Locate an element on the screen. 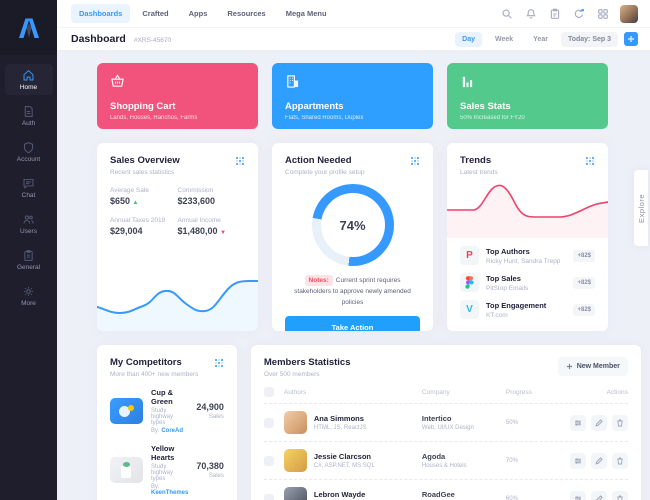 The width and height of the screenshot is (650, 500). chat-bubble-icon is located at coordinates (28, 183).